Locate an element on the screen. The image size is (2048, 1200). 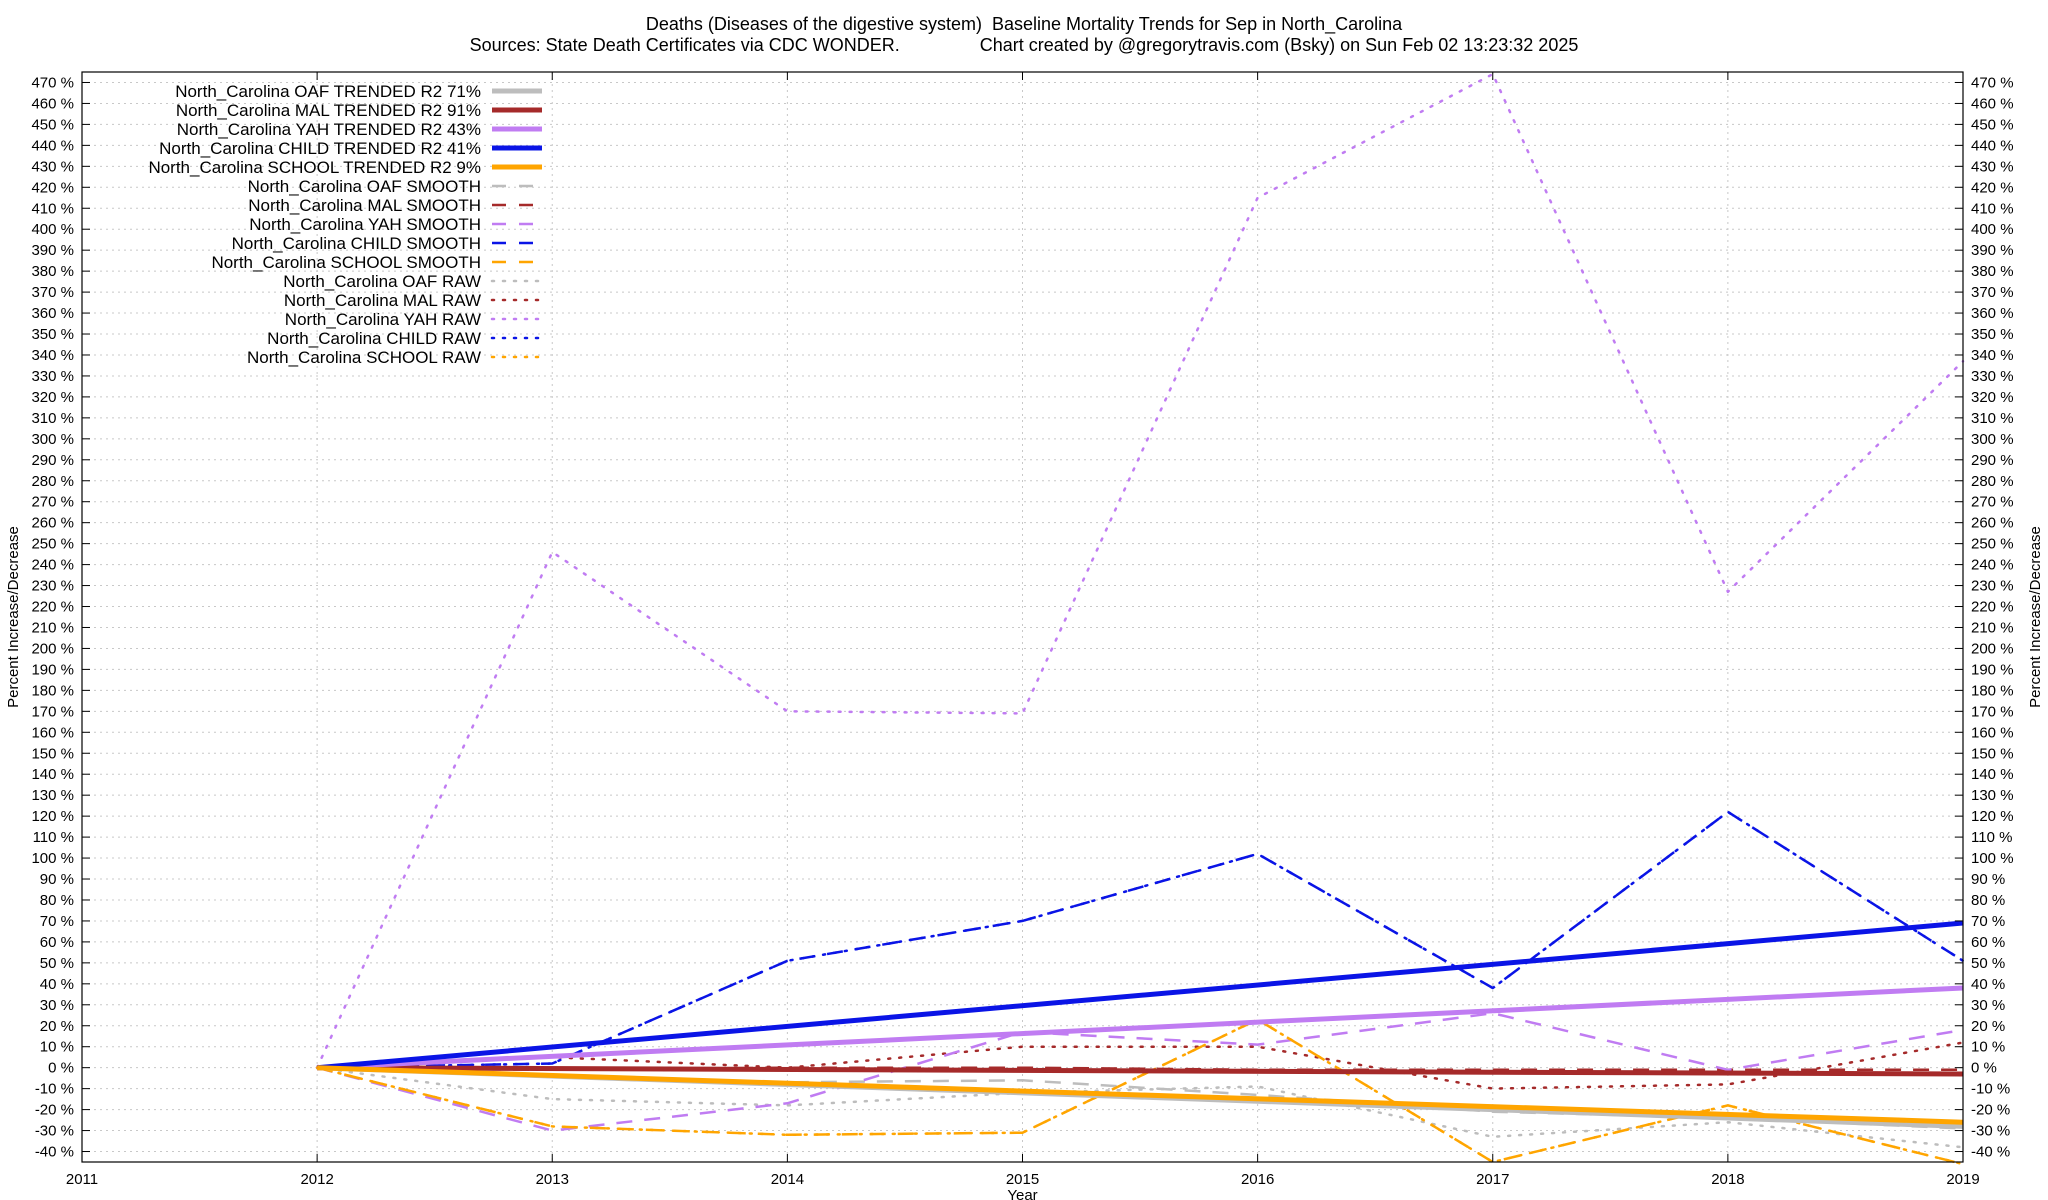
y-axis-title: Percent Increase/Decrease is located at coordinates (13, 617).